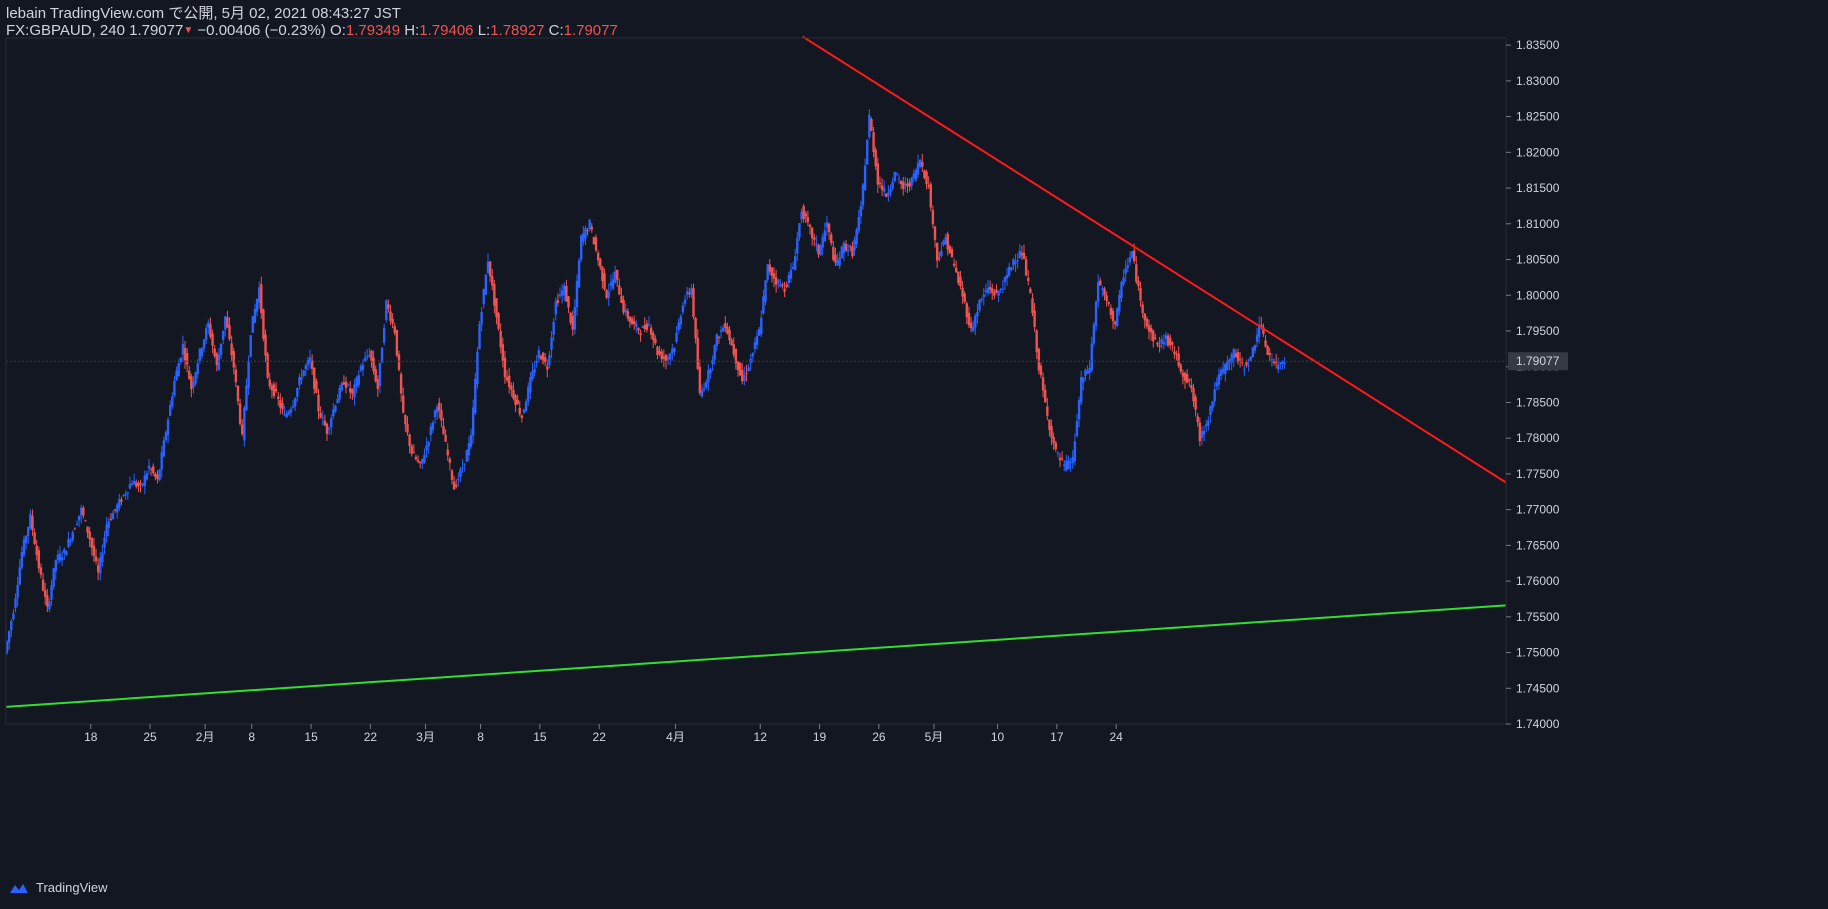 The image size is (1828, 909). What do you see at coordinates (603, 734) in the screenshot?
I see `time-axis: 18 25 2月 8 15 22 3月 8 15 22 4月 12 19 26 5月 10 17 24` at bounding box center [603, 734].